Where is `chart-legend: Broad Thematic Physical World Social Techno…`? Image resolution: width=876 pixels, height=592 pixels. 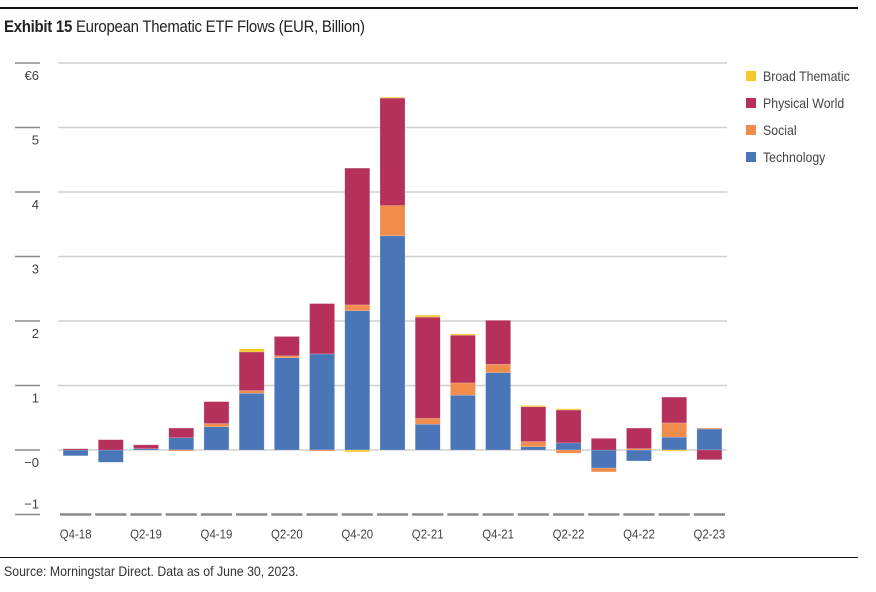 chart-legend: Broad Thematic Physical World Social Techno… is located at coordinates (804, 116).